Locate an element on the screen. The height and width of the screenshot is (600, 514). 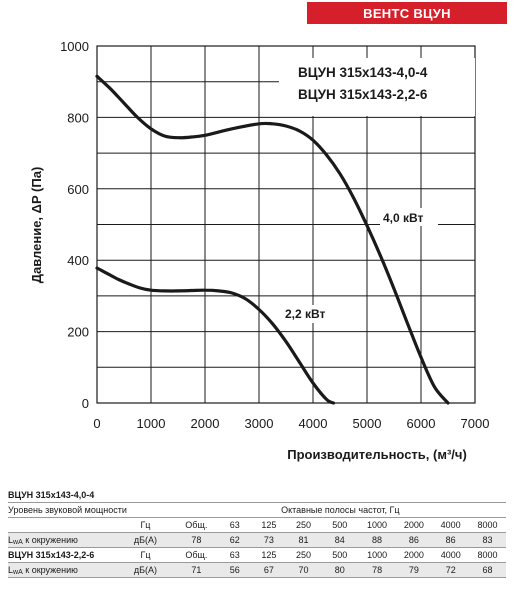
y-axis-label: Давление, ΔP (Па) is located at coordinates (36, 225).